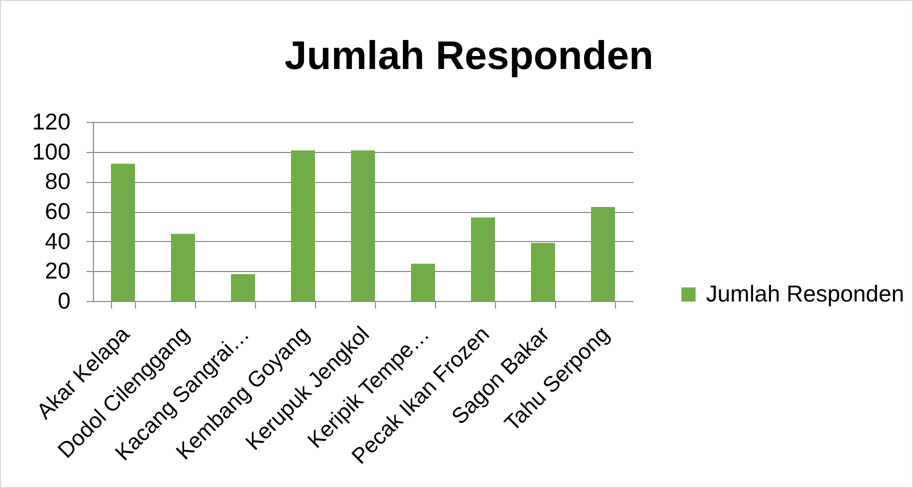 This screenshot has width=913, height=488. What do you see at coordinates (64, 301) in the screenshot?
I see `y-tick-label: 0` at bounding box center [64, 301].